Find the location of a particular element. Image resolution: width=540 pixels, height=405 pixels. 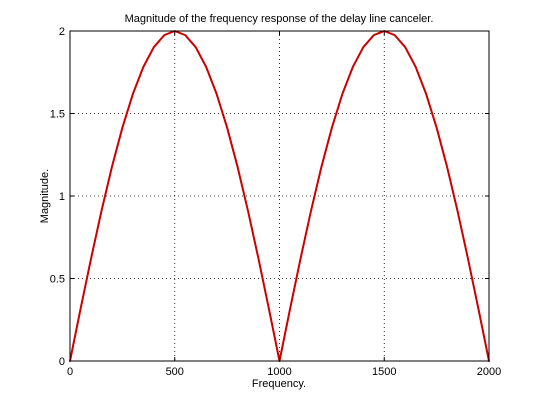

x-tick-label: 2000 is located at coordinates (489, 372).